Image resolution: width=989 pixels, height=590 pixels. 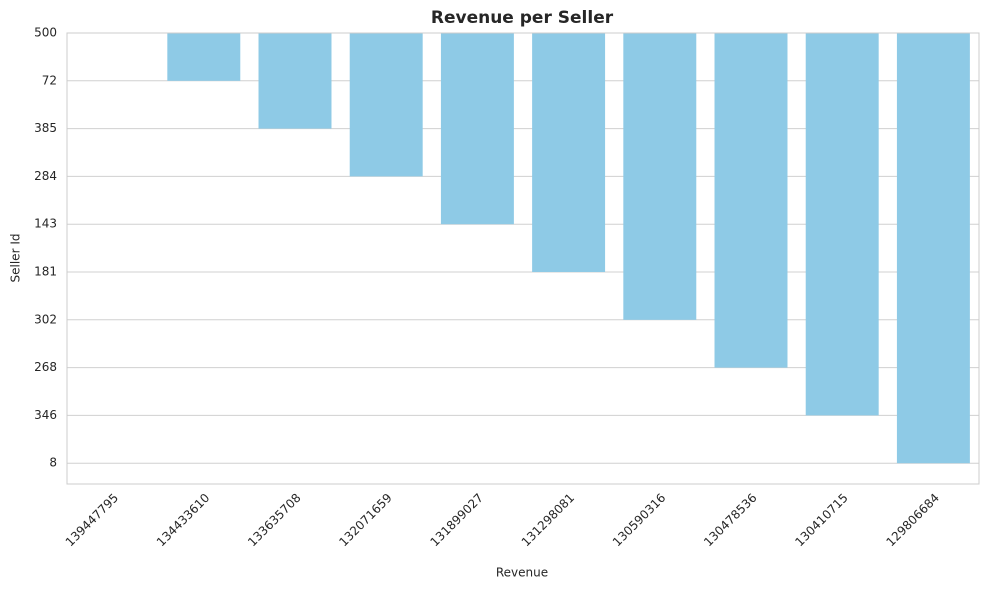 What do you see at coordinates (639, 520) in the screenshot?
I see `x-tick-label: 130590316` at bounding box center [639, 520].